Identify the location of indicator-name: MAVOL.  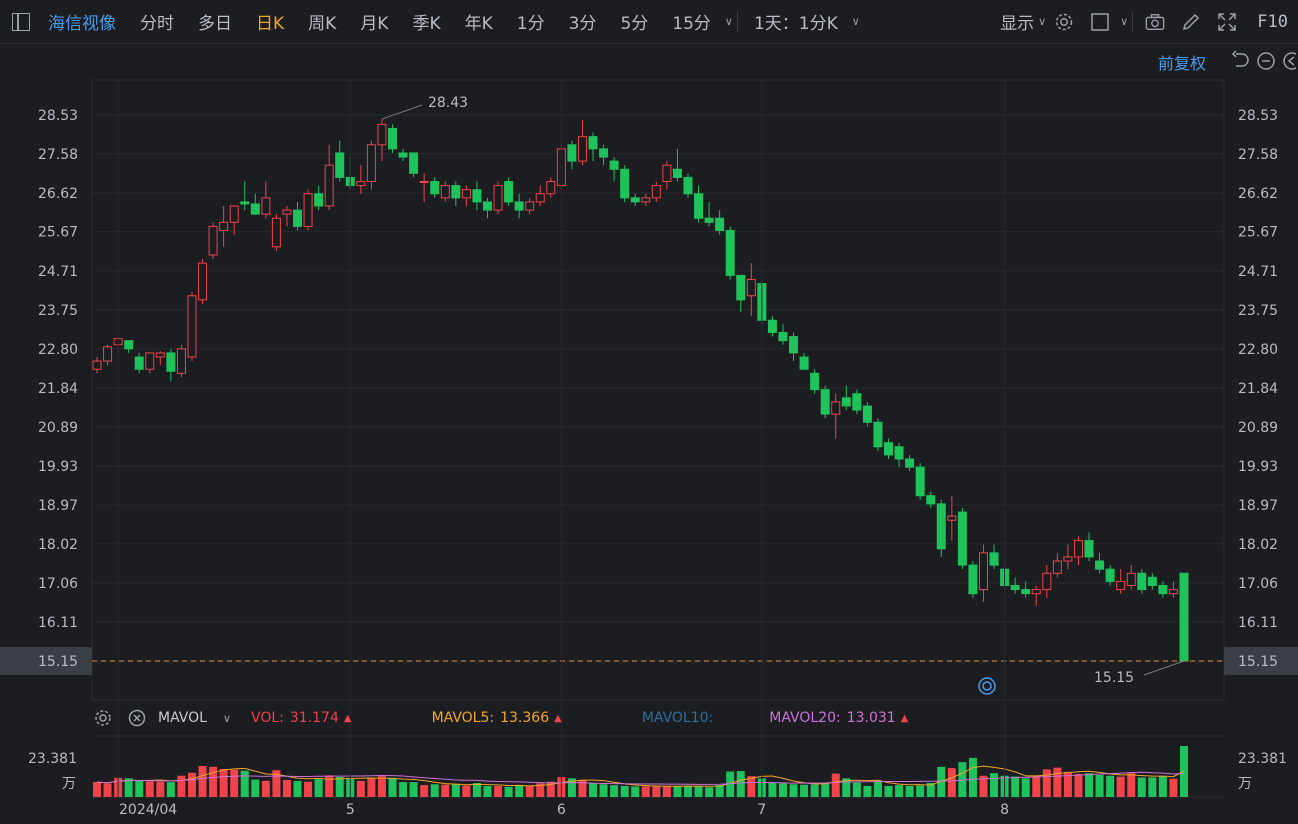
(182, 718).